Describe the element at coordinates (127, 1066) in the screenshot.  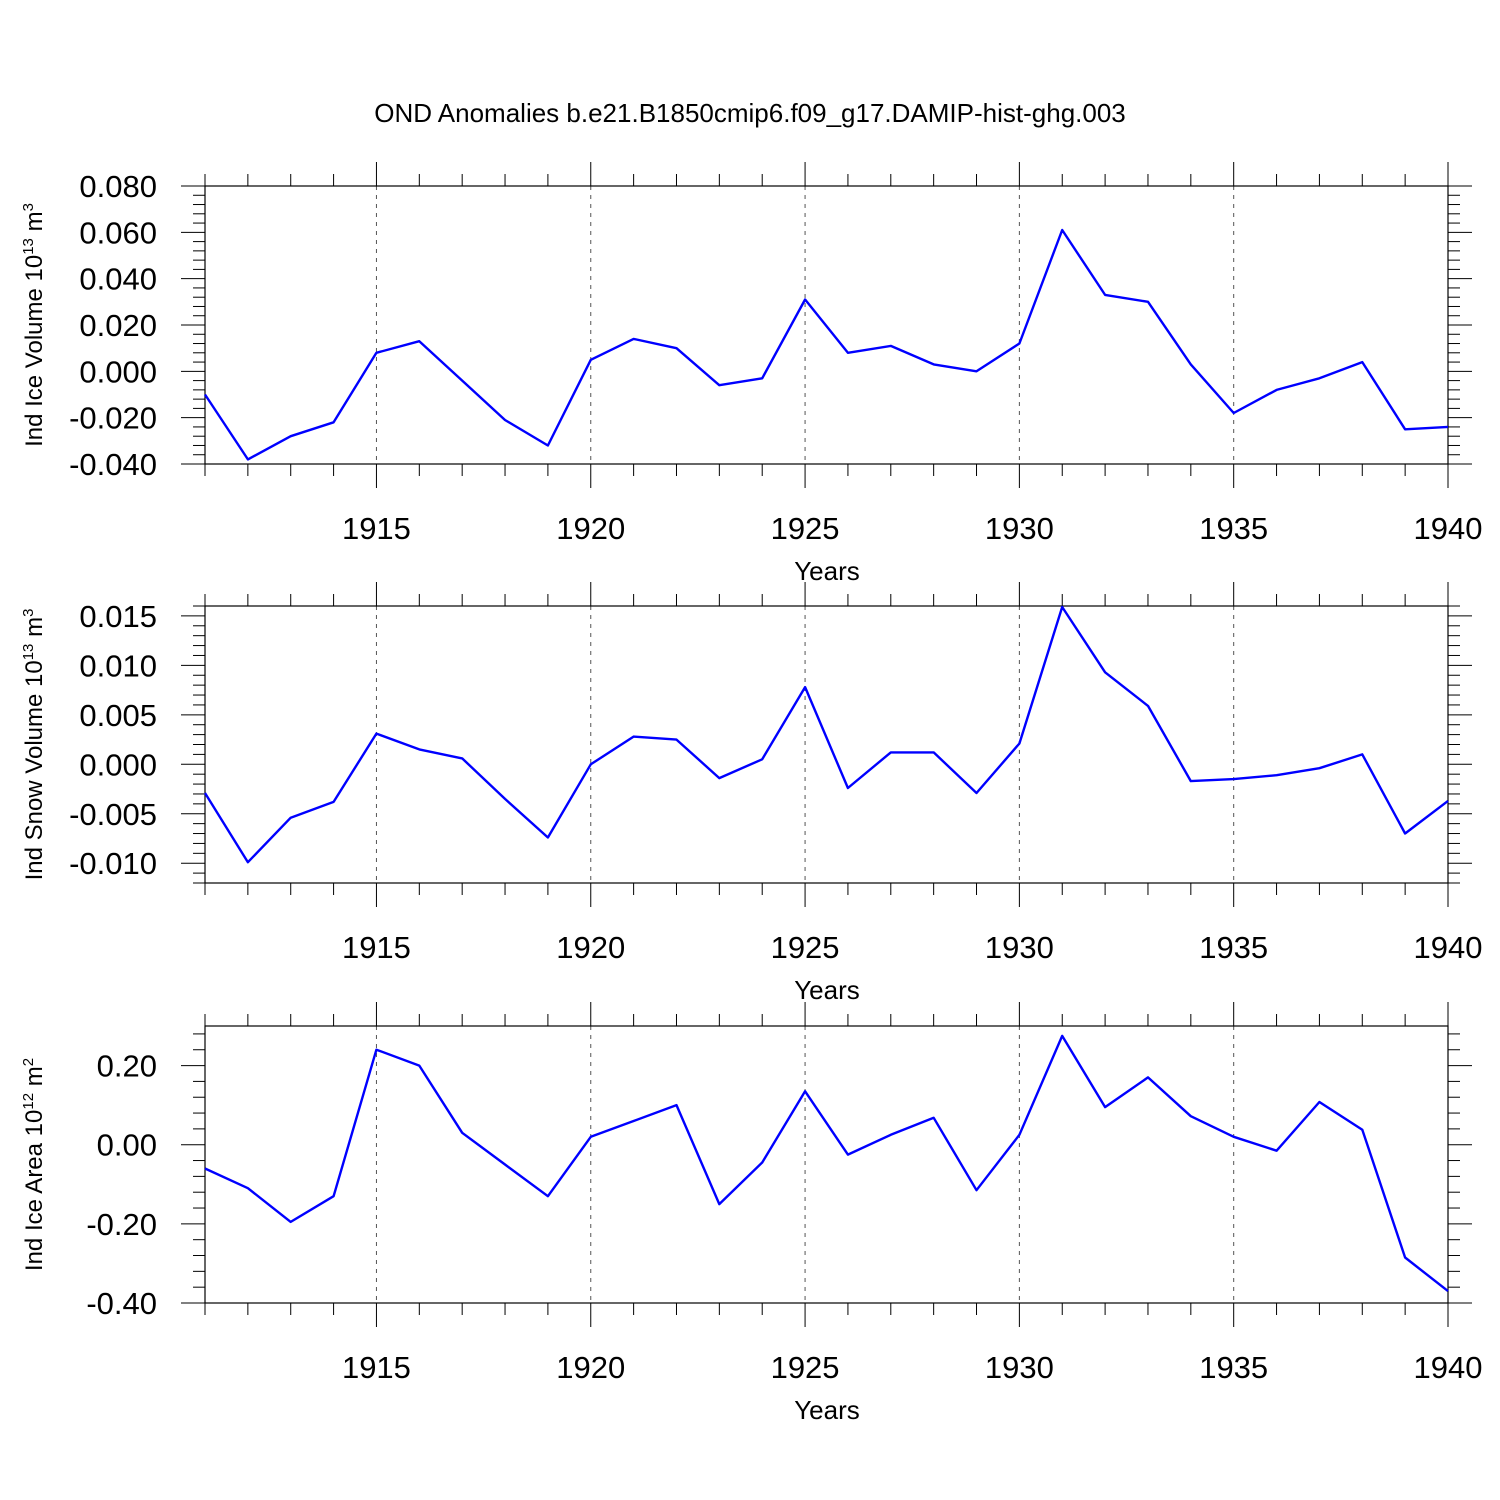
I see `y-tick-label: 0.20` at that location.